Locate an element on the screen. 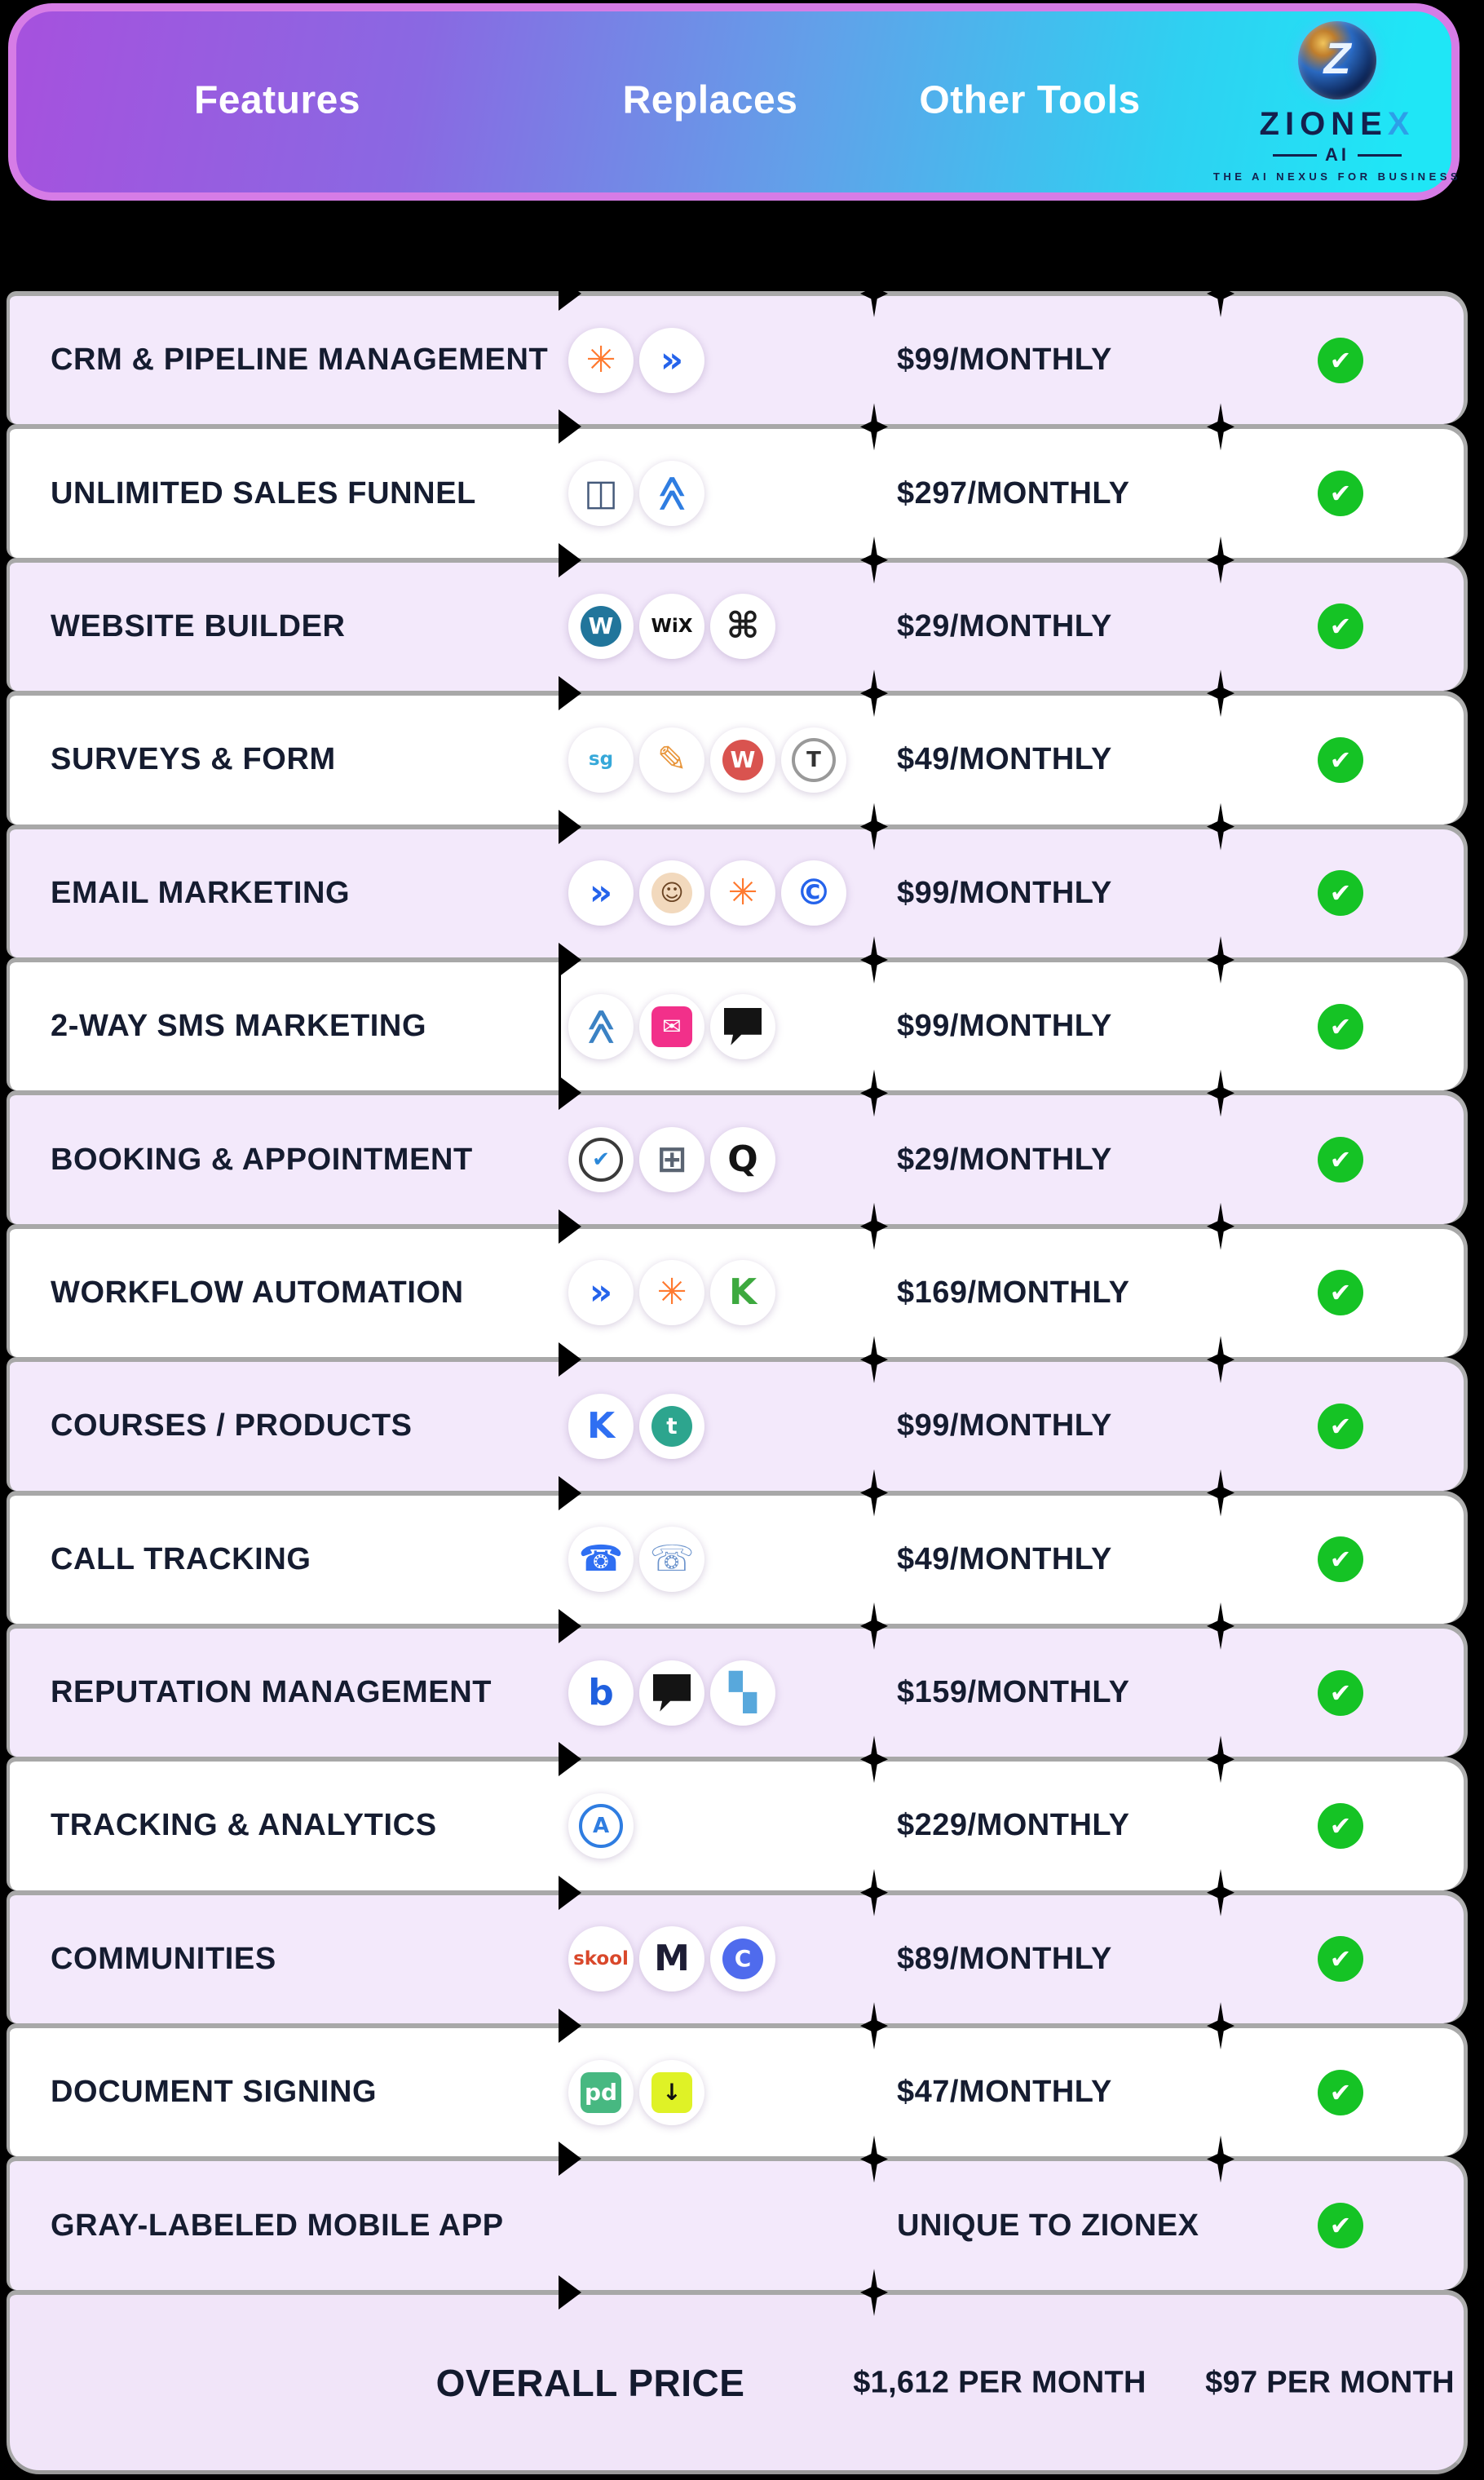 The width and height of the screenshot is (1484, 2480). feature-cell: GRAY-LABELED MOBILE APP is located at coordinates (284, 2225).